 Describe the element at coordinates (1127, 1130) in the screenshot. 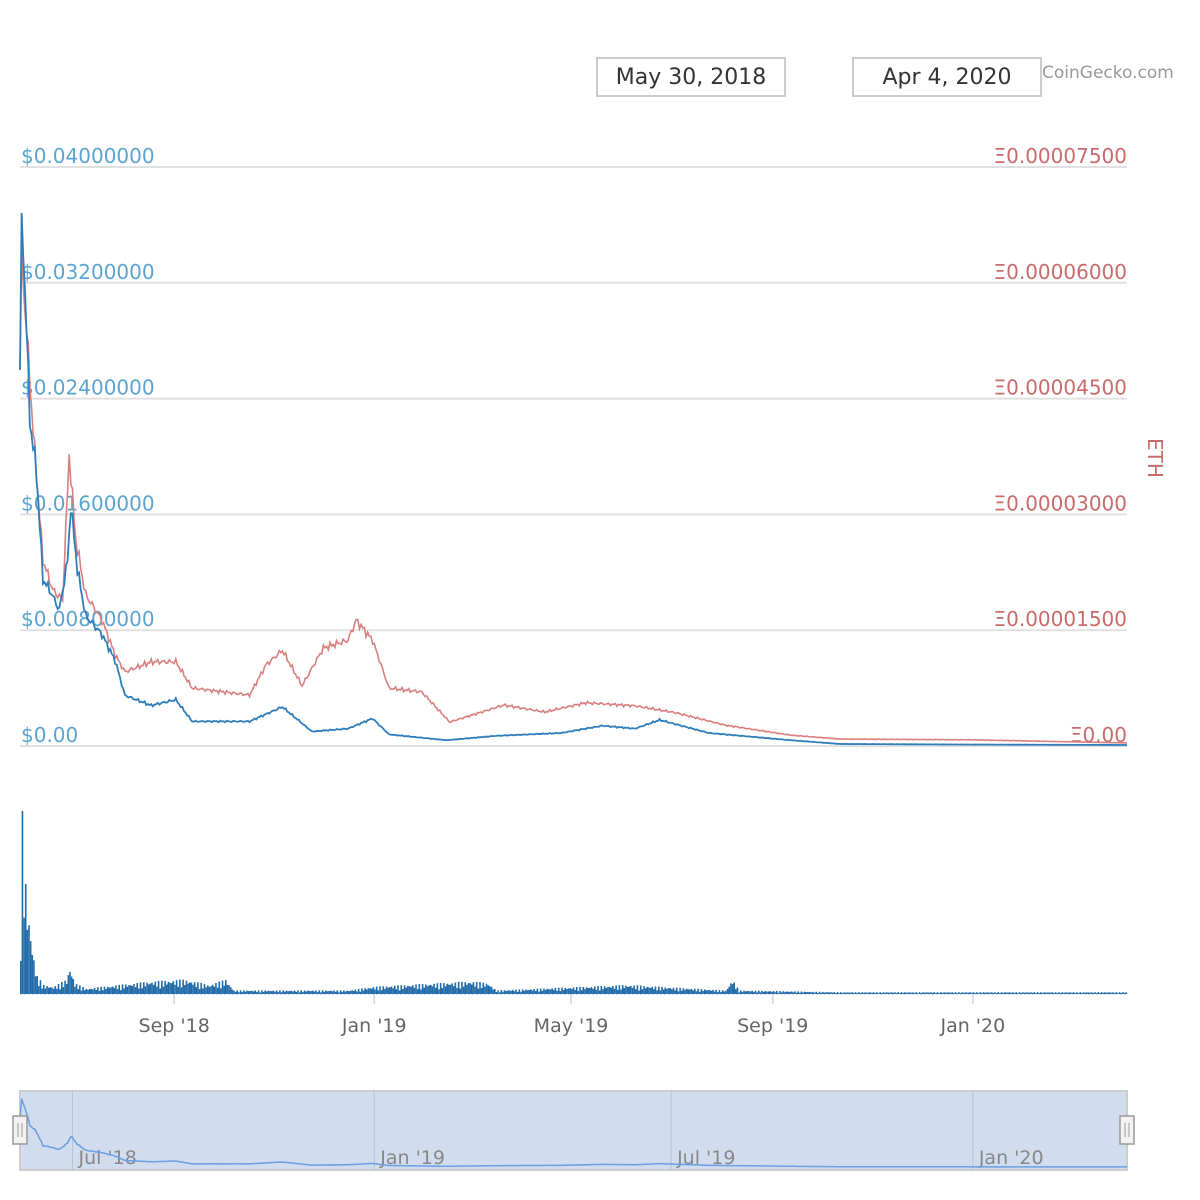

I see `navigator-right-handle` at that location.